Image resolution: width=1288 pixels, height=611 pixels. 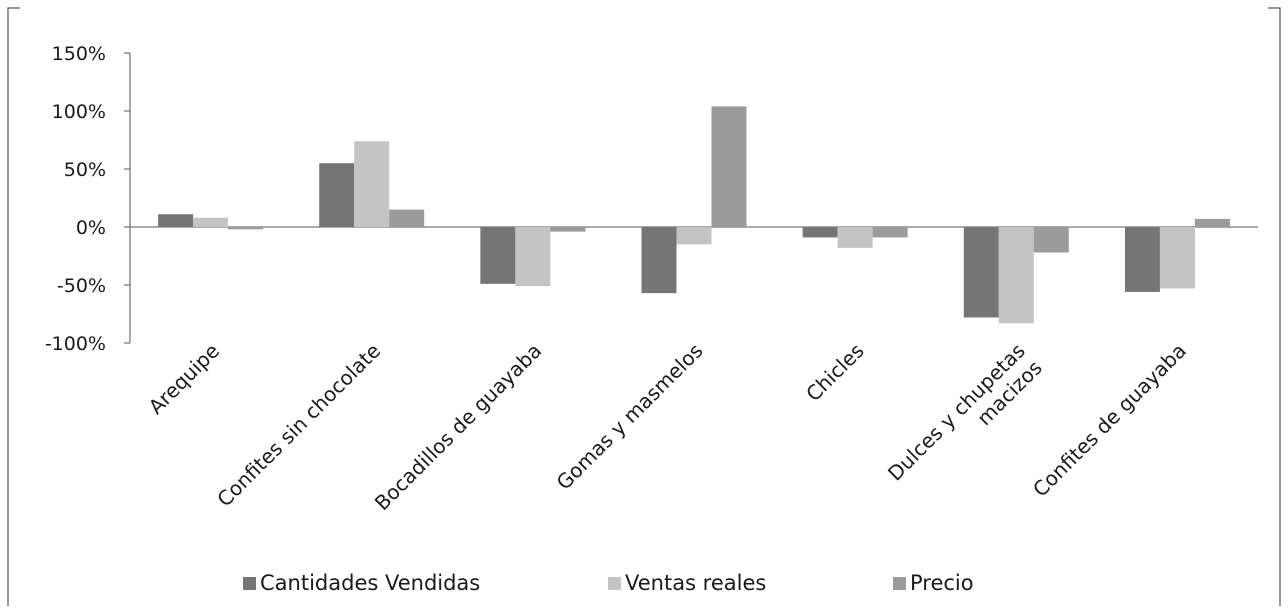 I want to click on y-tick-label: 50%, so click(x=85, y=170).